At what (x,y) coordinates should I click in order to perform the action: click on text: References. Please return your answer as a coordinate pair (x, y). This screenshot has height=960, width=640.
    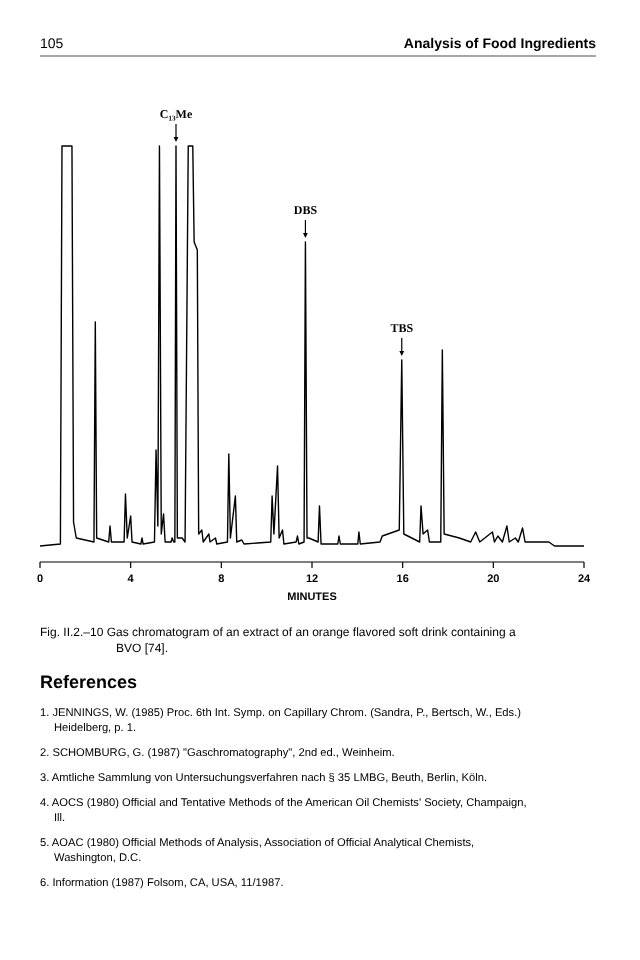
    Looking at the image, I should click on (89, 682).